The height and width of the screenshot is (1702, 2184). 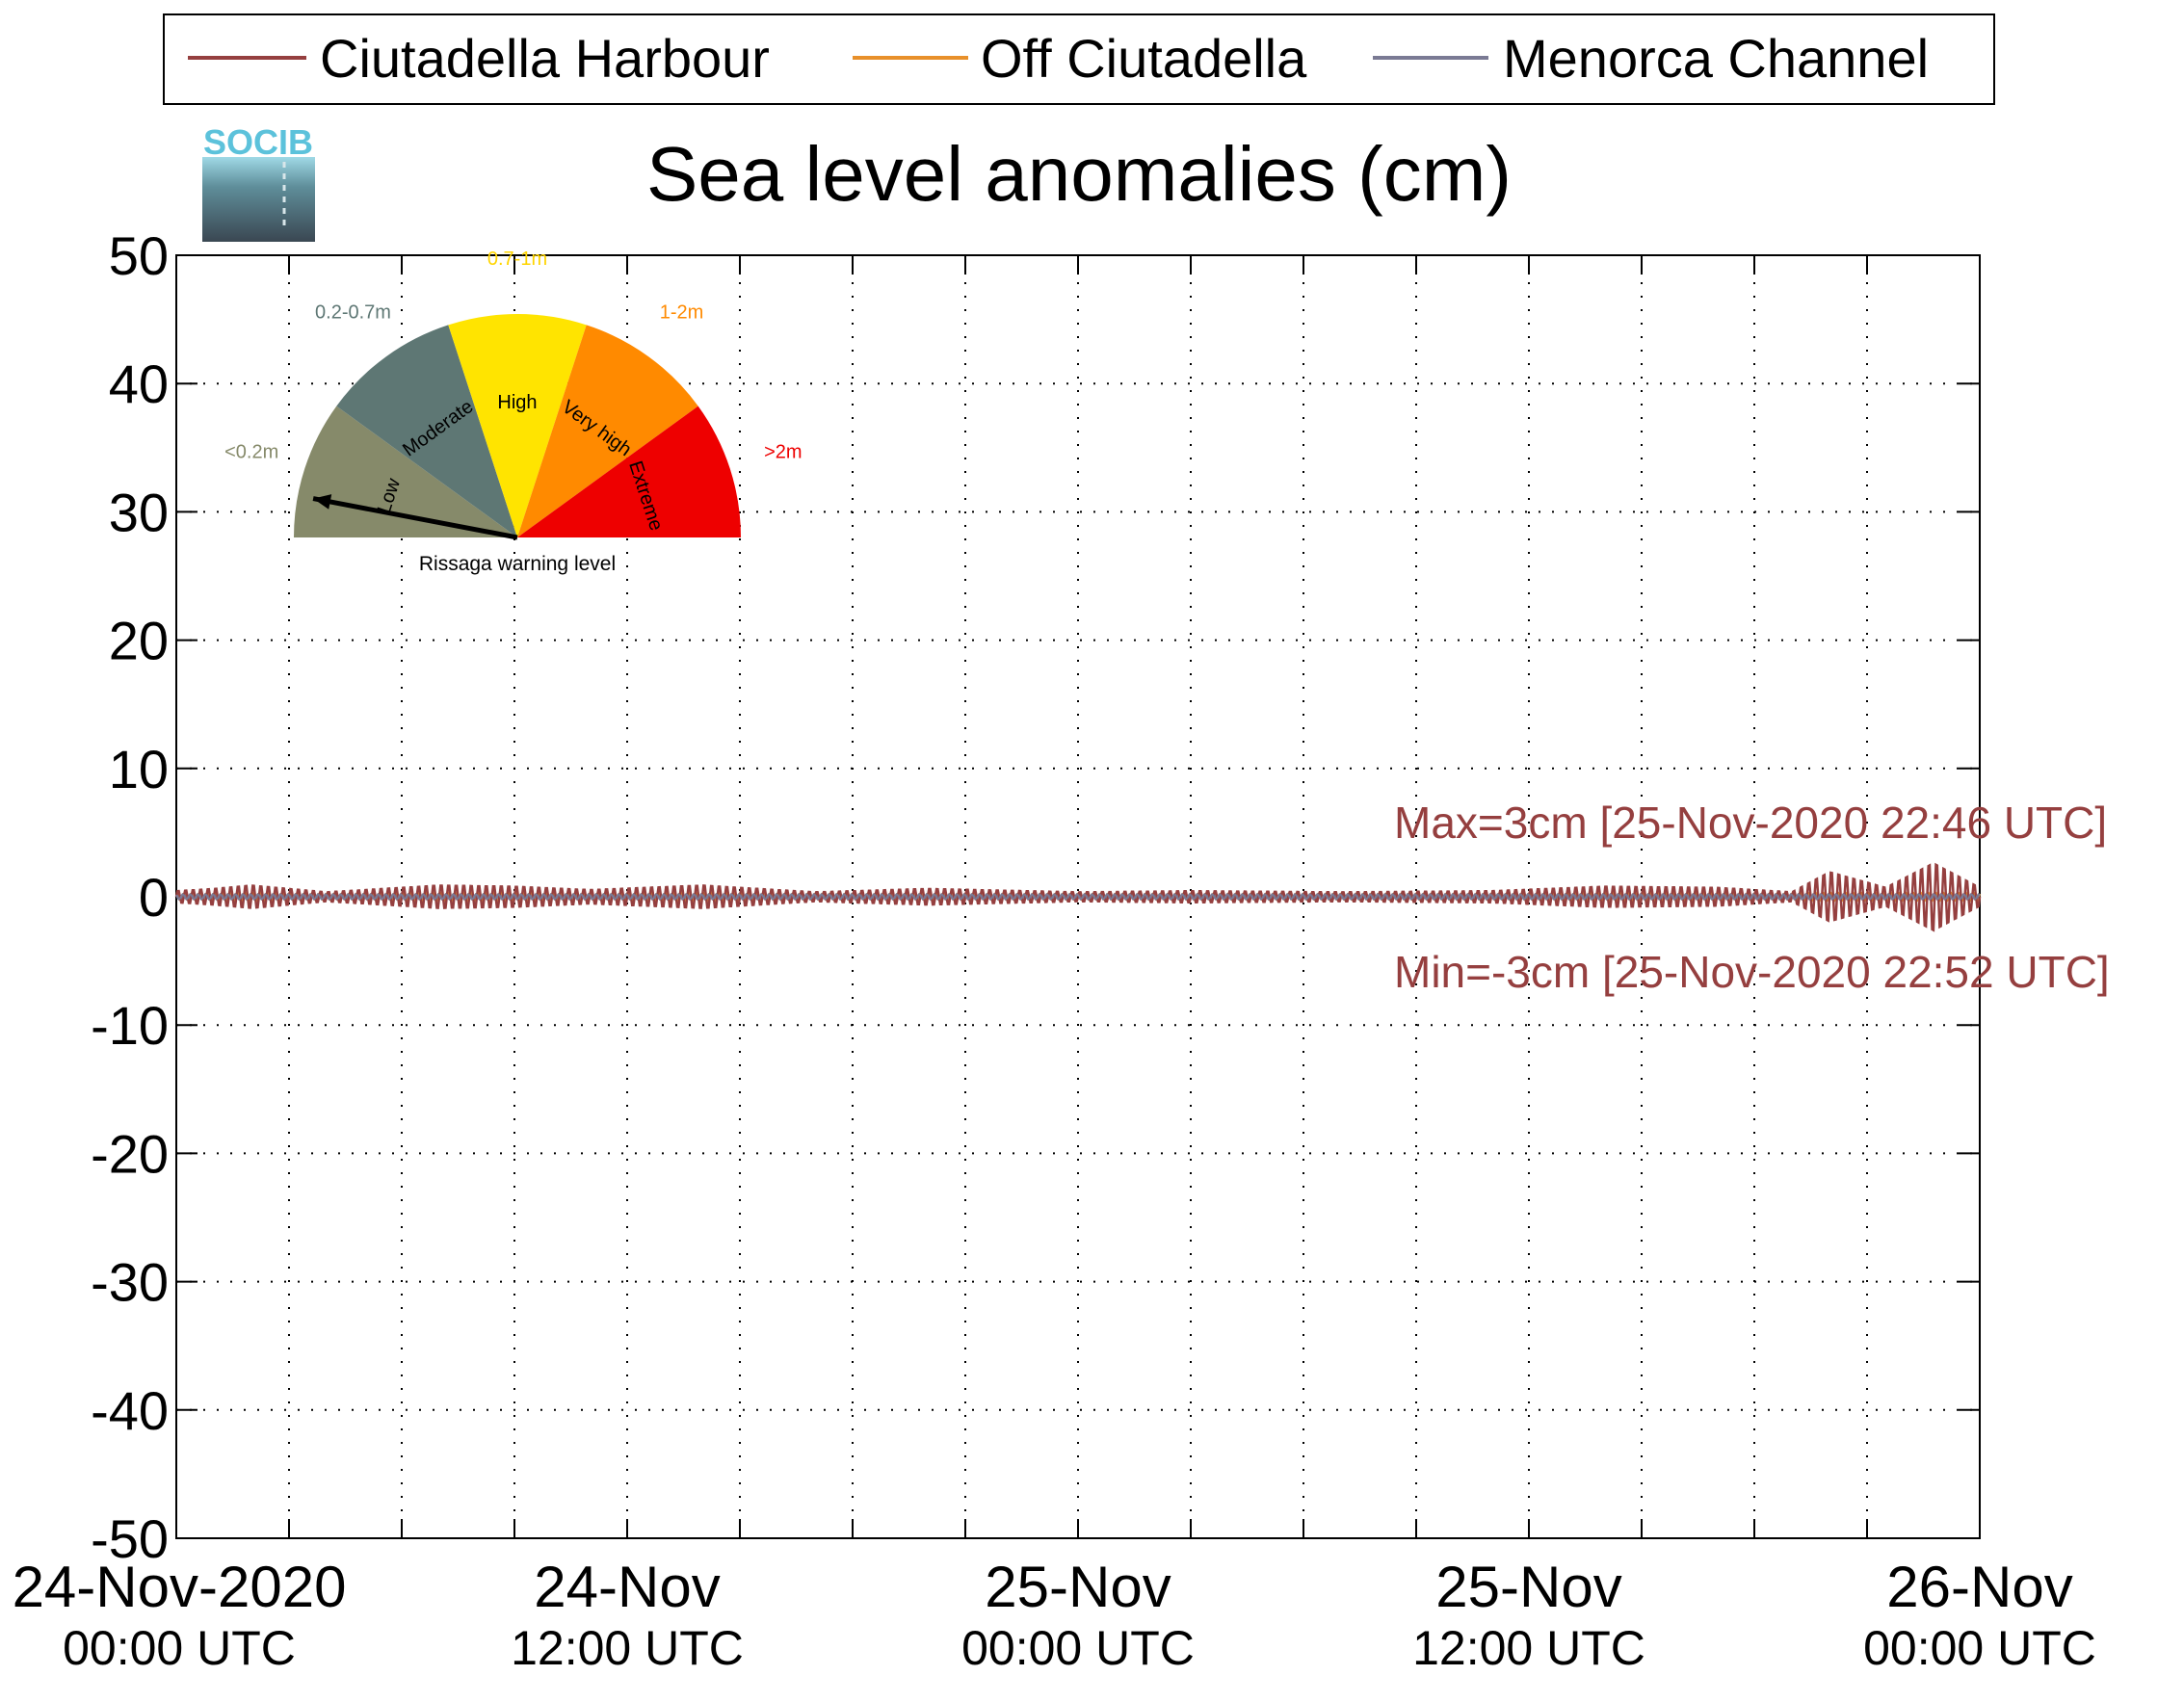 I want to click on legend-label-menorca-channel: Menorca Channel, so click(x=1716, y=58).